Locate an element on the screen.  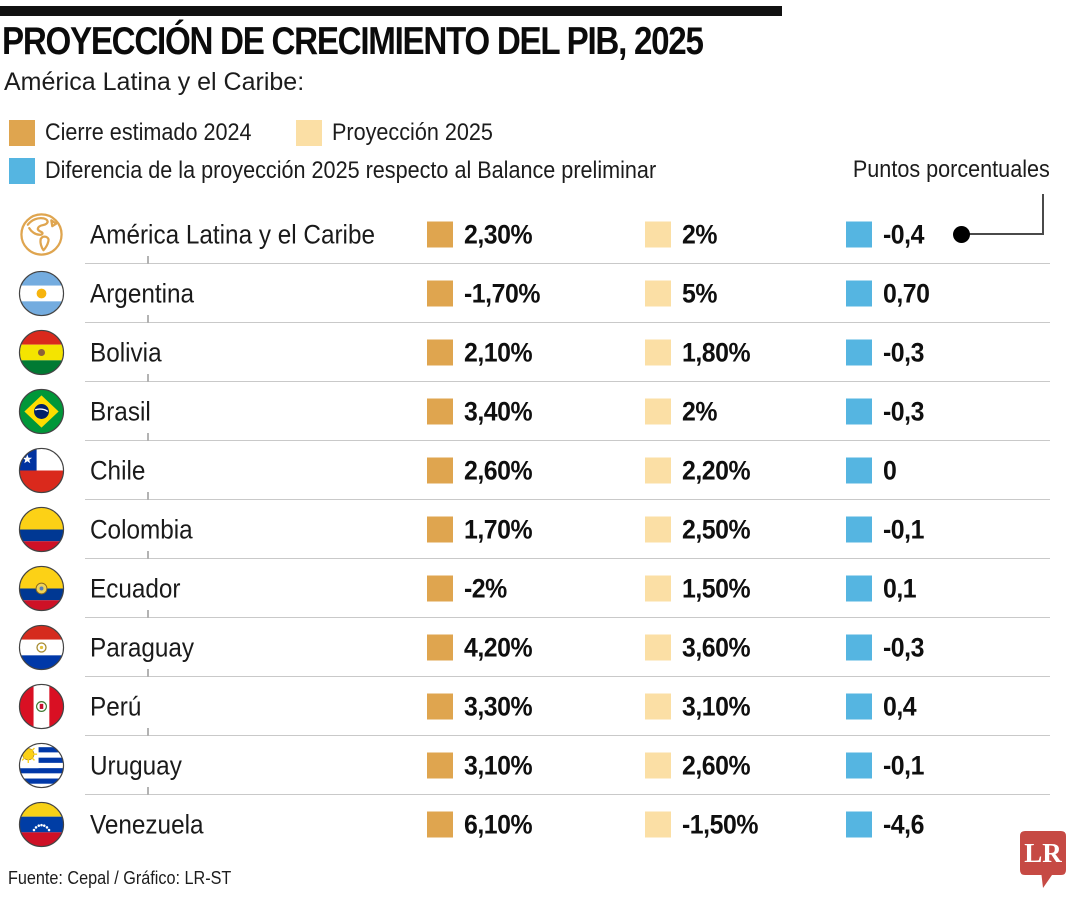
callout-line-horizontal is located at coordinates (1006, 234).